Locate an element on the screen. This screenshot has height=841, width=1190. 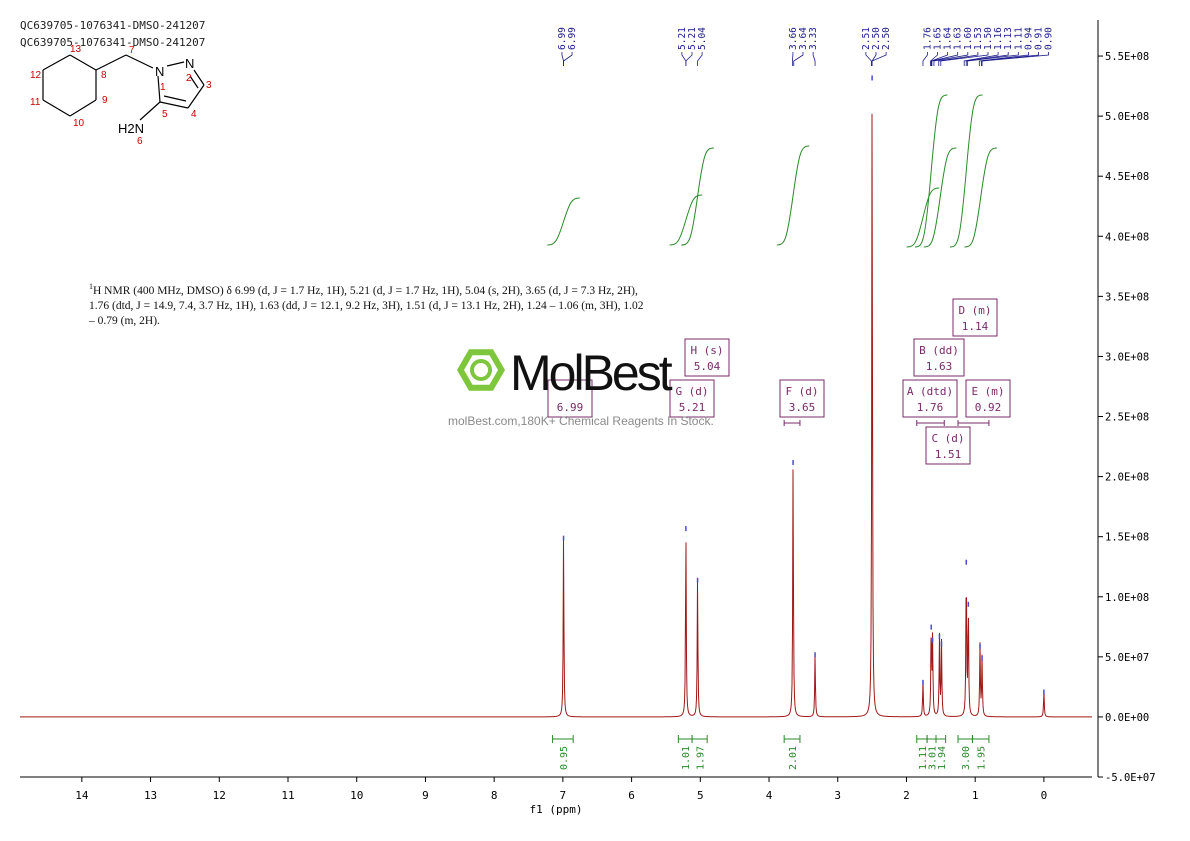
integral-bars: 0.95 1.01 1.97 2.01 1.113.011.94 3.00 1.95 is located at coordinates (771, 752).